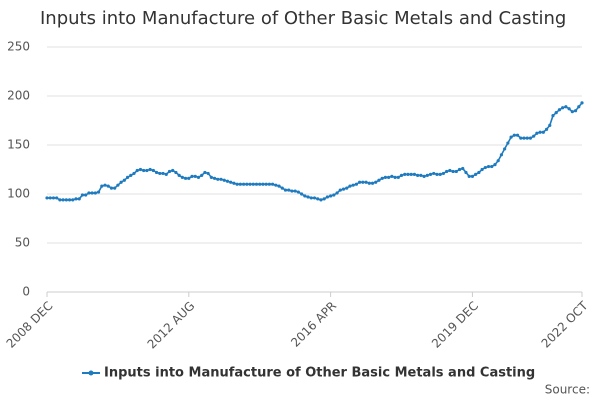 The height and width of the screenshot is (400, 600). What do you see at coordinates (30, 325) in the screenshot?
I see `x-tick-label: 2008 DEC` at bounding box center [30, 325].